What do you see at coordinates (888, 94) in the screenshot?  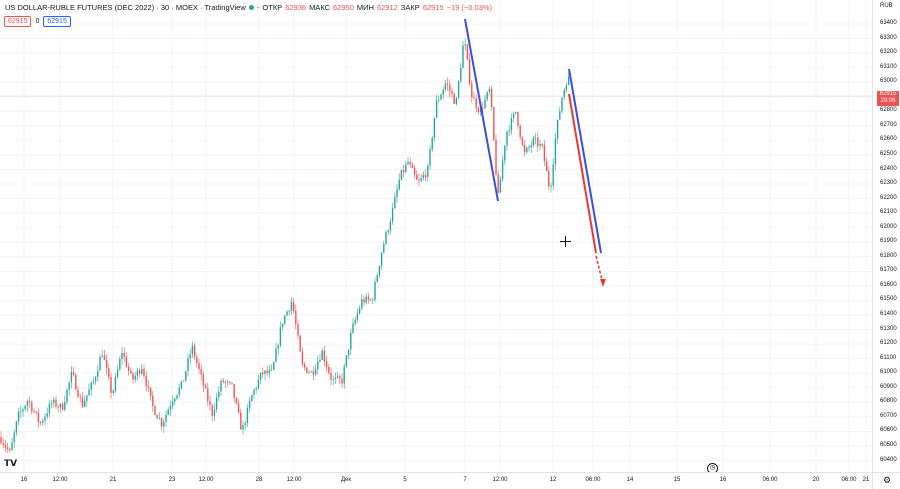 I see `current-price-value: 62915` at bounding box center [888, 94].